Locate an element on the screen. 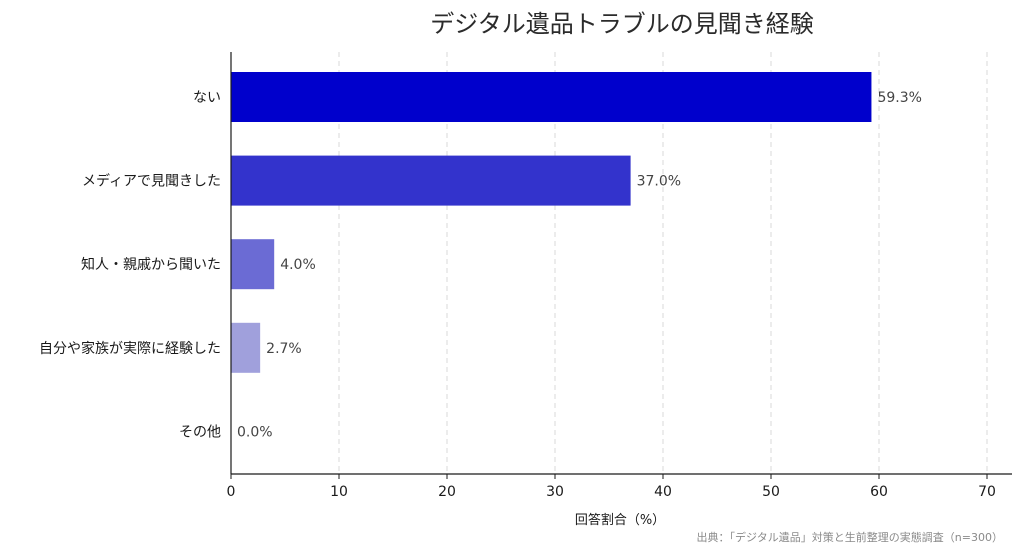 The width and height of the screenshot is (1024, 548). x-tick-label: 10 is located at coordinates (339, 492).